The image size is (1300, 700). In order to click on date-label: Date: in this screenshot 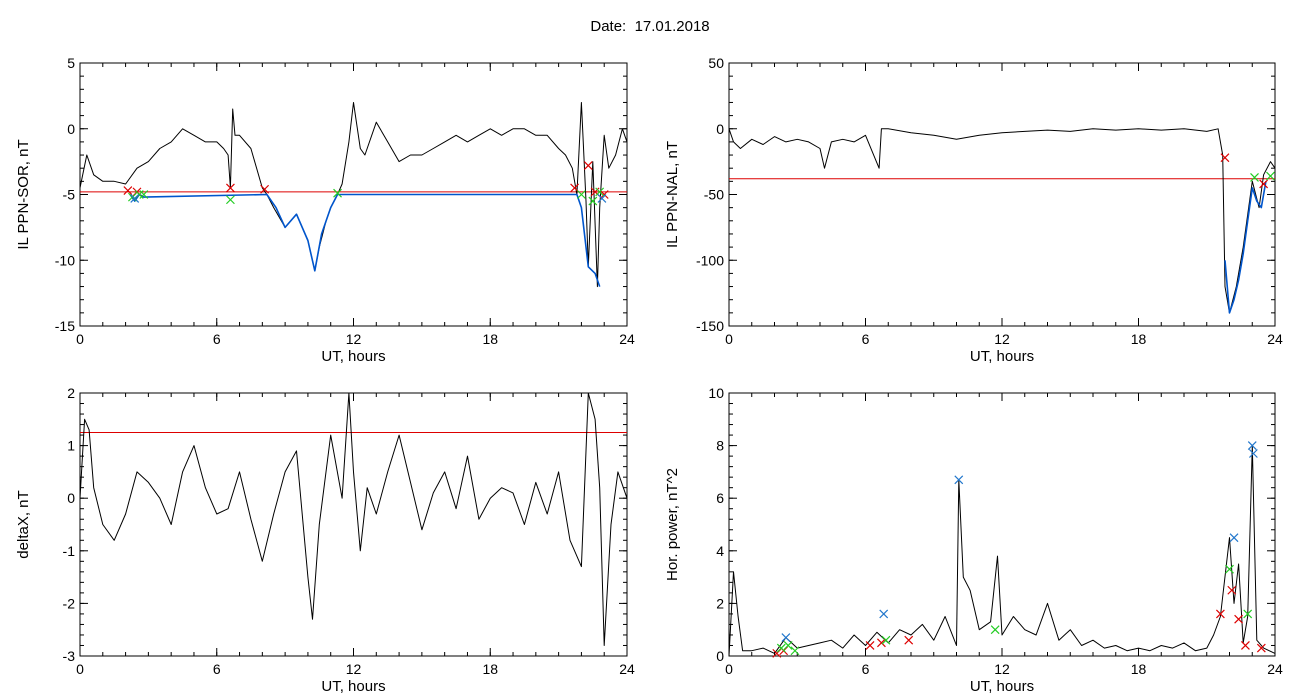, I will do `click(608, 26)`.